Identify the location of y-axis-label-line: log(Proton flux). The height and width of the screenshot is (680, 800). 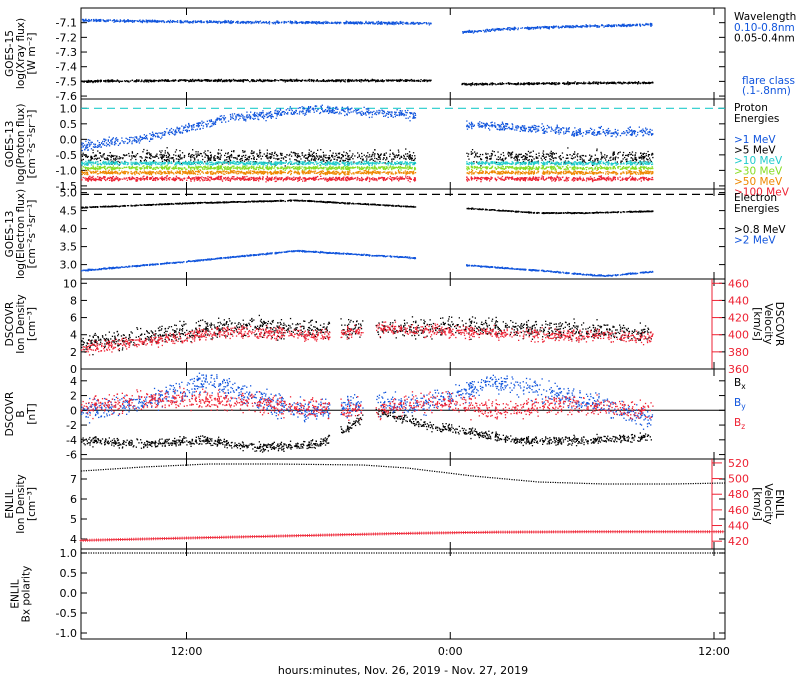
(21, 144).